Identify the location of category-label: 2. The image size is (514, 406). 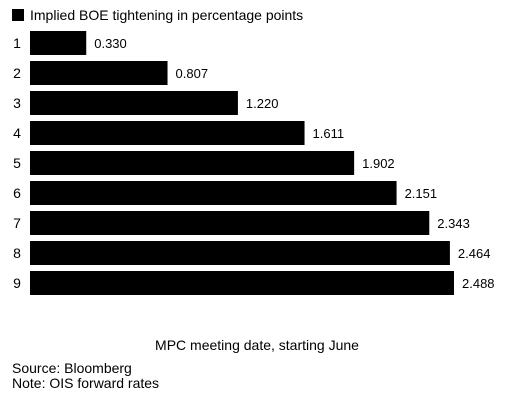
(17, 73).